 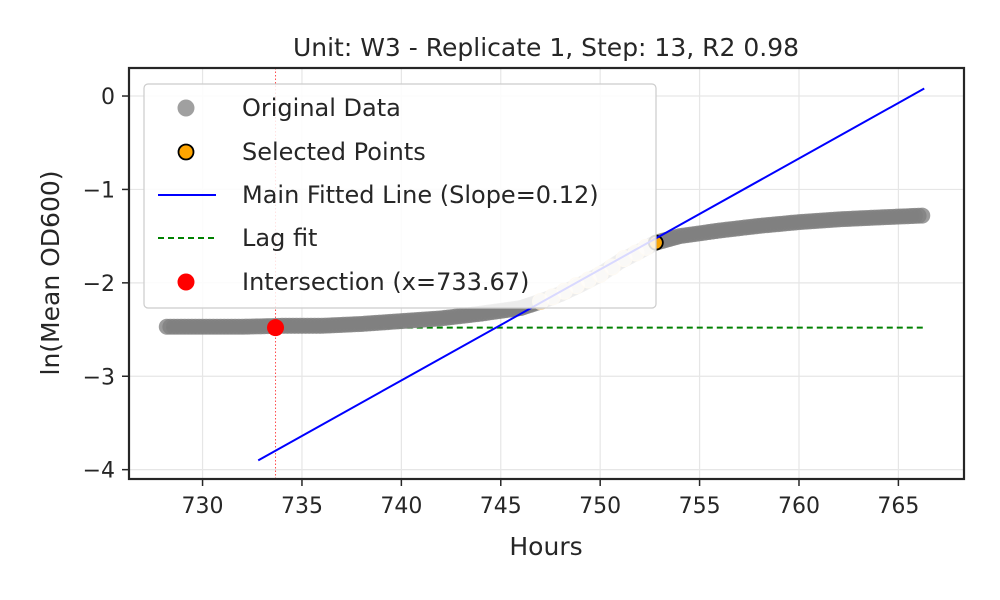 What do you see at coordinates (545, 546) in the screenshot?
I see `x-axis-label: Hours` at bounding box center [545, 546].